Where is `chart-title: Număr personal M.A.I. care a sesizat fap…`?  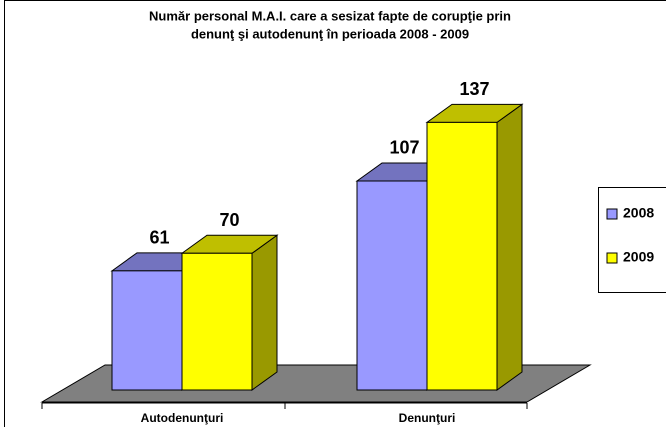 chart-title: Număr personal M.A.I. care a sesizat fap… is located at coordinates (330, 15).